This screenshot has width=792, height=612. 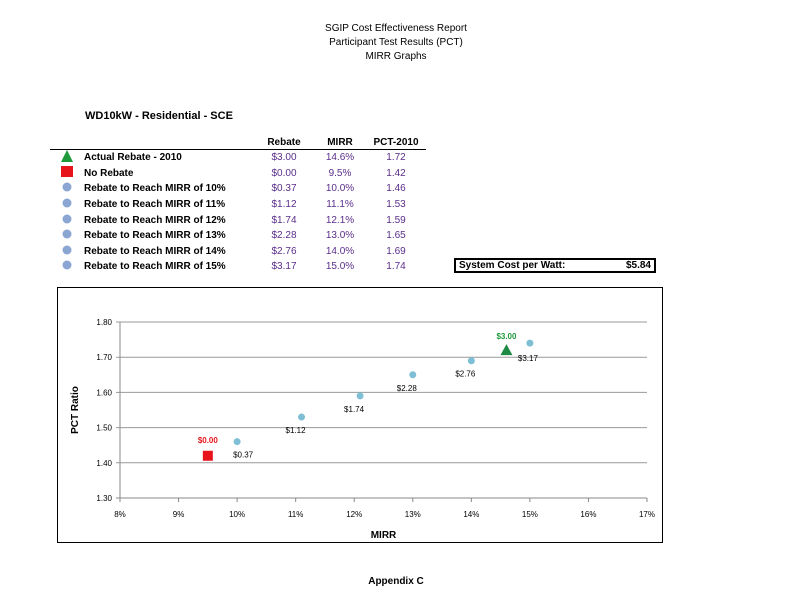 I want to click on report-section: MIRR Graphs, so click(x=396, y=56).